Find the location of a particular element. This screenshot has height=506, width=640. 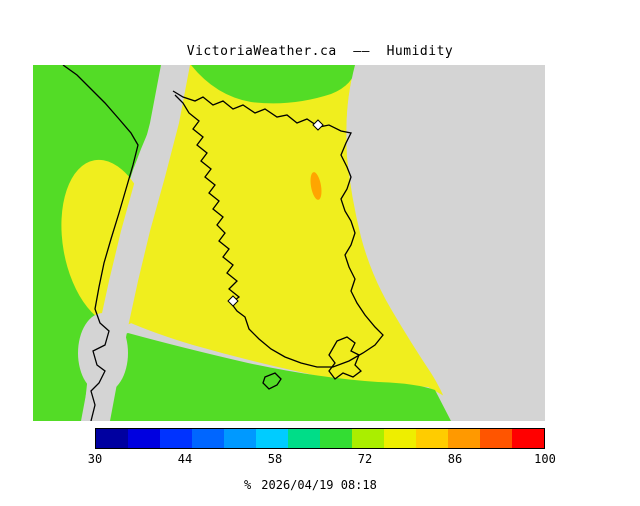

colorbar-ticks: 30 44 58 72 86 100 is located at coordinates (322, 459).